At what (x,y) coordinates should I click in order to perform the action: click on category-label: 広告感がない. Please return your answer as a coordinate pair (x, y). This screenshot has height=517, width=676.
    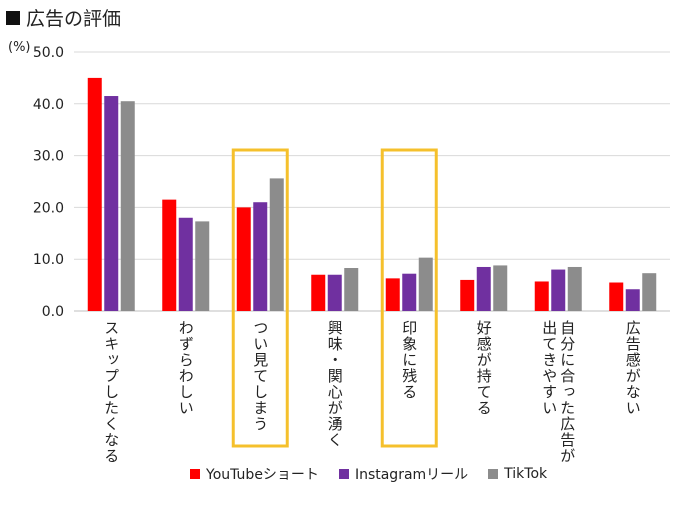
    Looking at the image, I should click on (633, 368).